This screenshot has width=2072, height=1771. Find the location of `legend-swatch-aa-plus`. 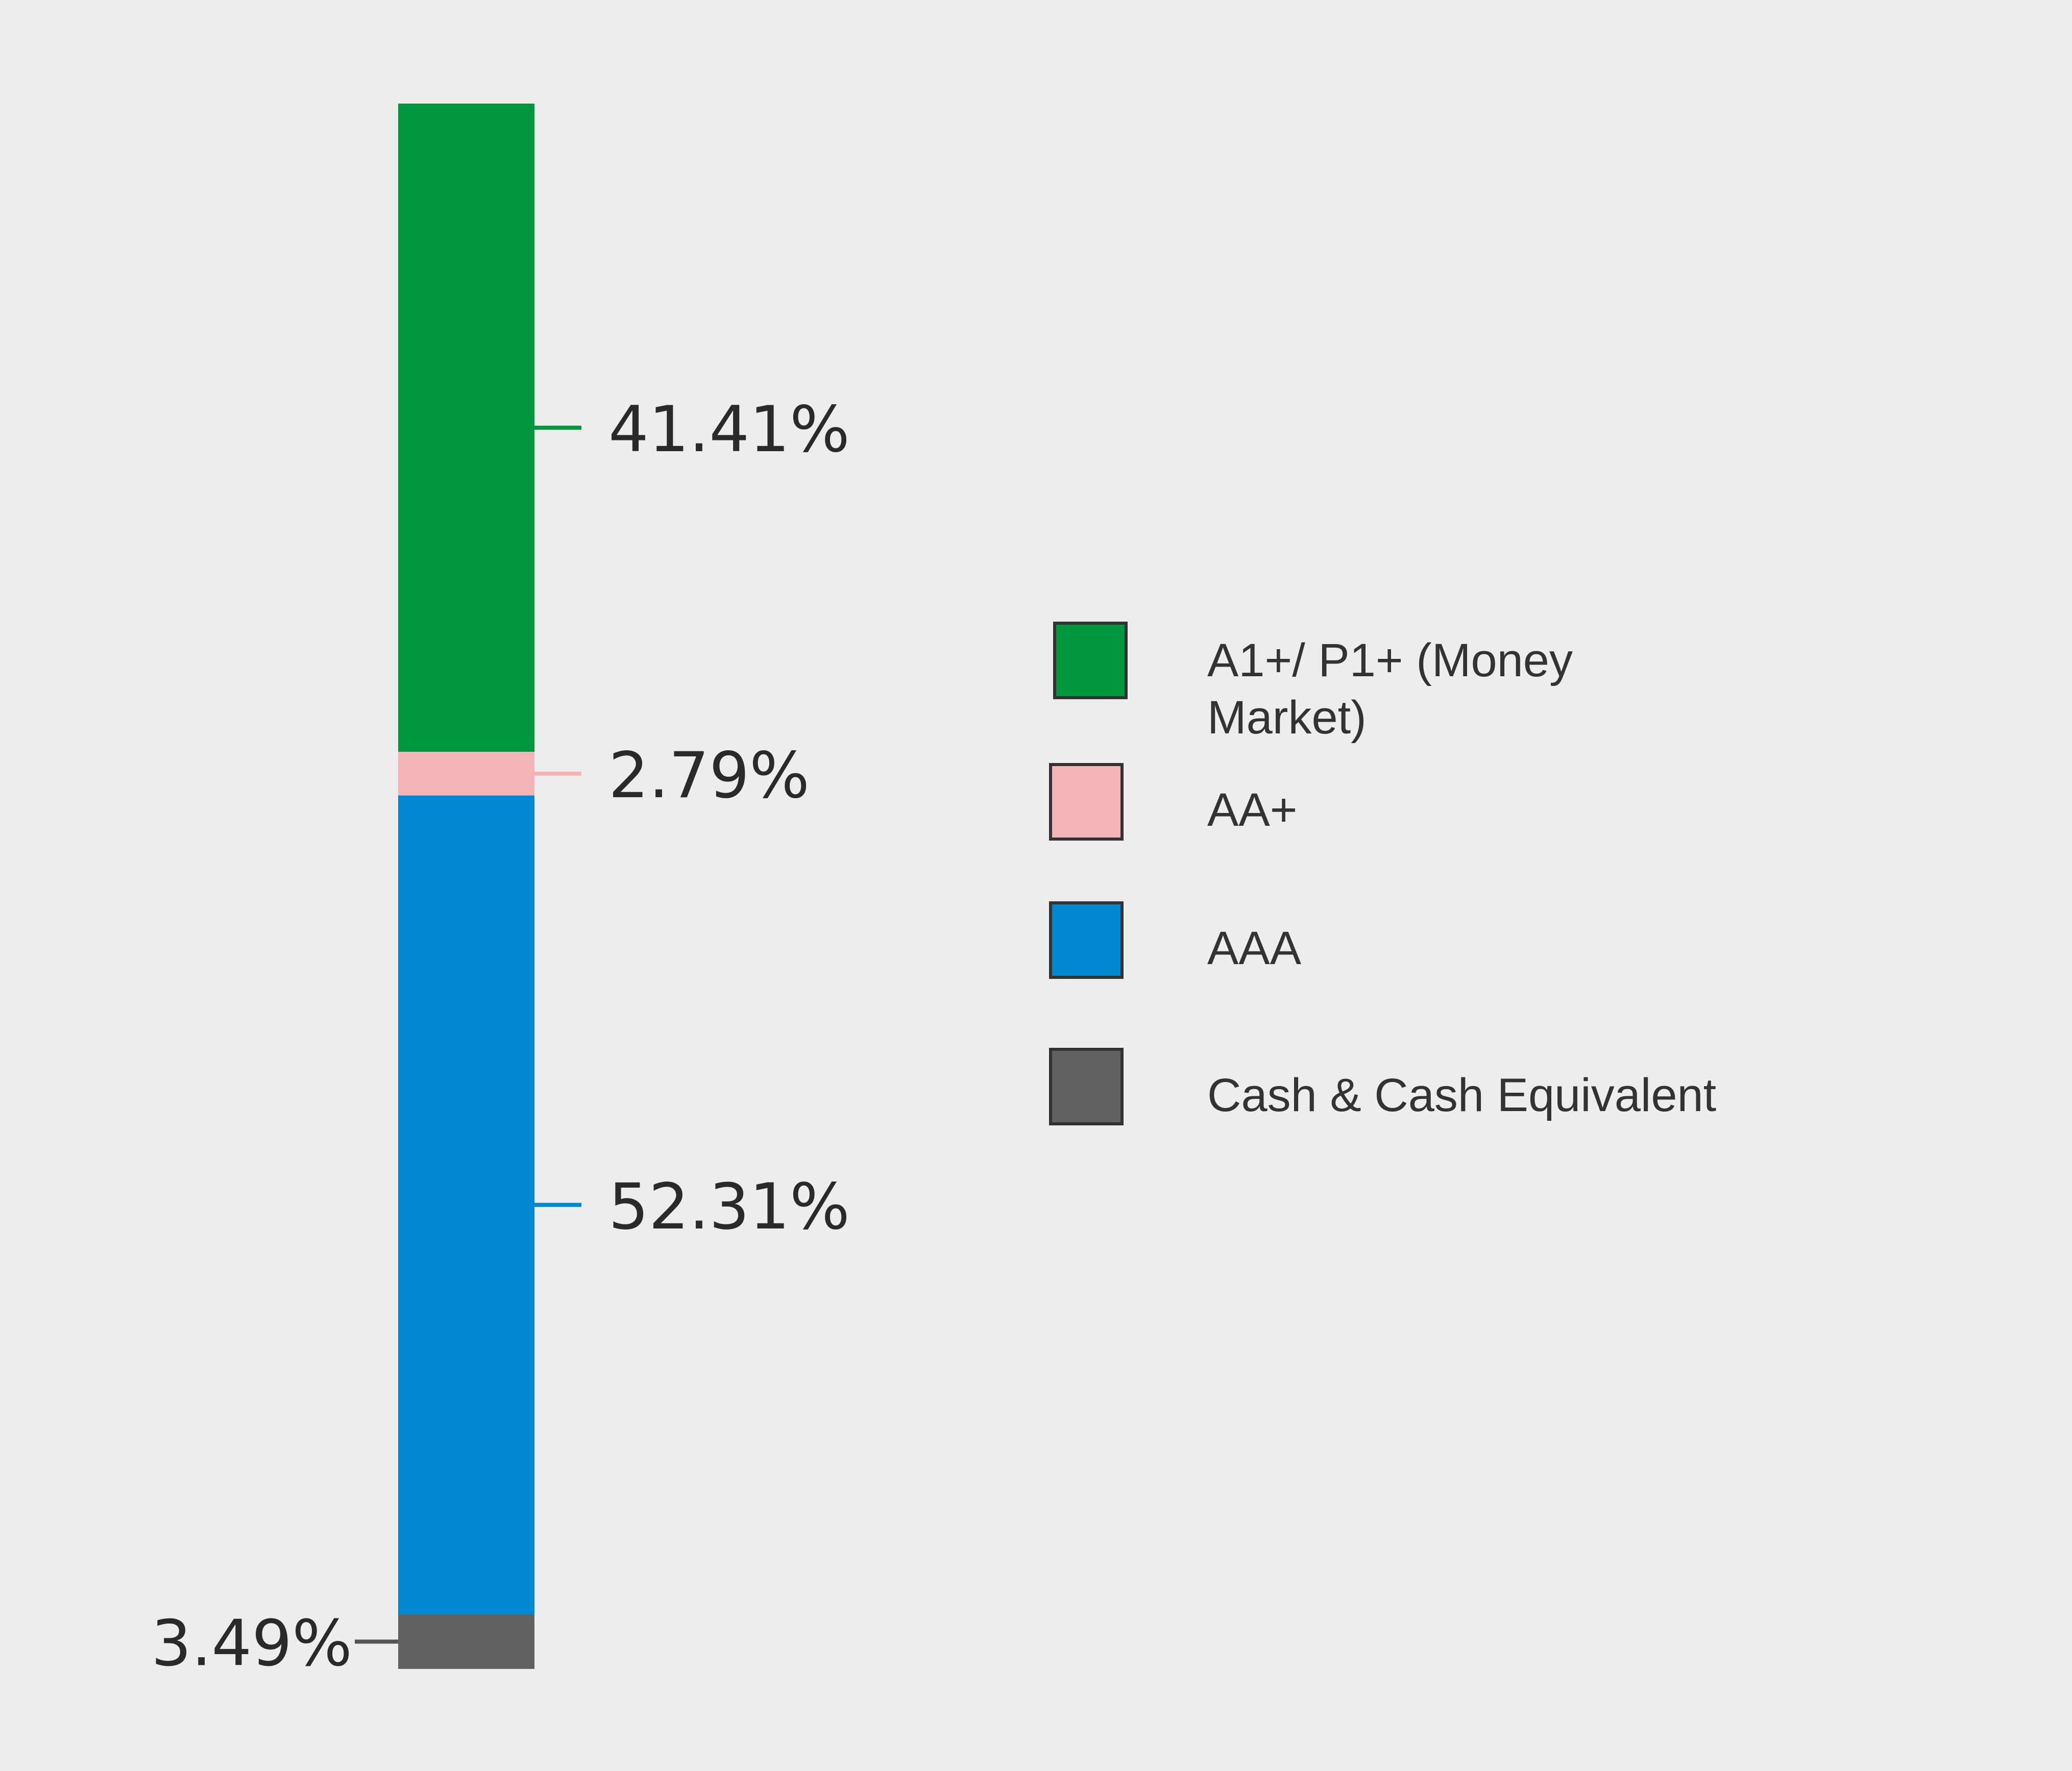

legend-swatch-aa-plus is located at coordinates (1086, 802).